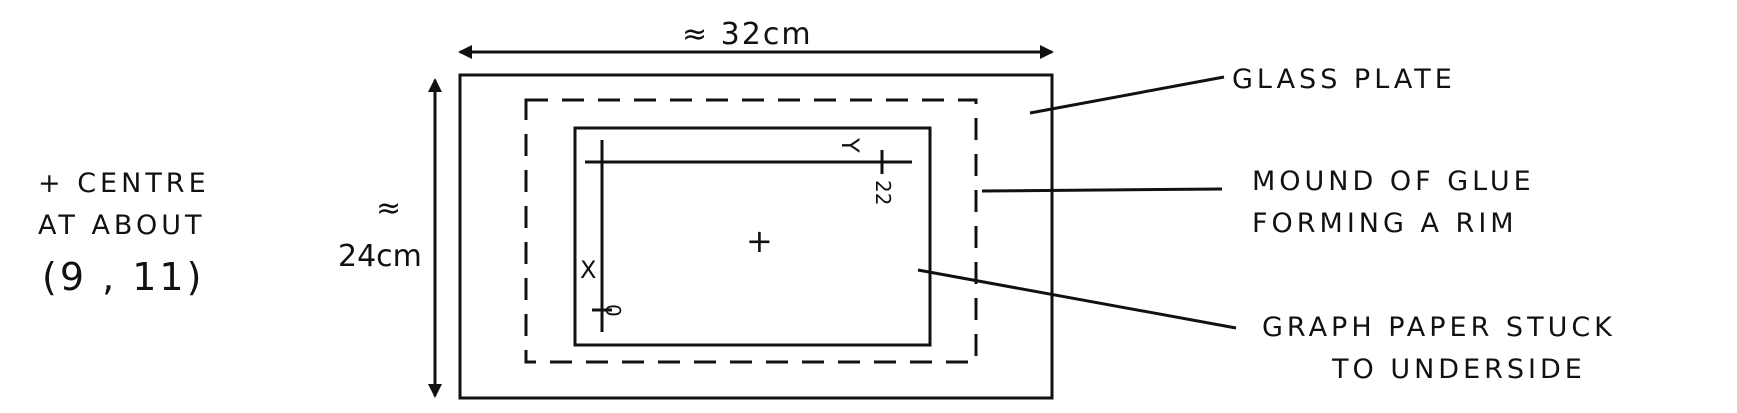 This screenshot has width=1737, height=413. I want to click on x-axis-label: X, so click(588, 270).